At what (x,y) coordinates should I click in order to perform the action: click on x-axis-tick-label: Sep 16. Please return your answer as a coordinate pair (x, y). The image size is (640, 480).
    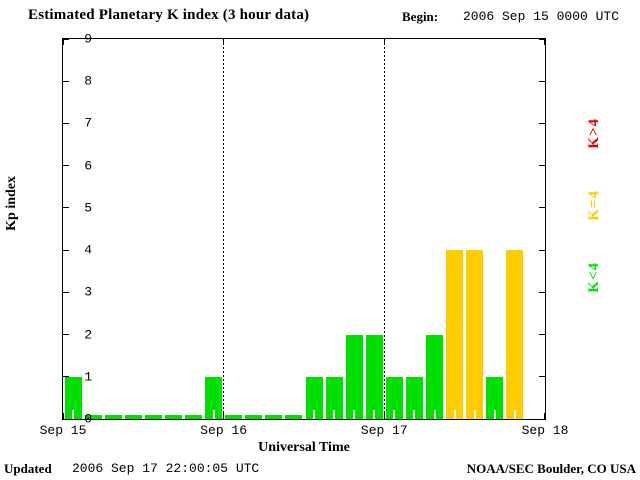
    Looking at the image, I should click on (224, 430).